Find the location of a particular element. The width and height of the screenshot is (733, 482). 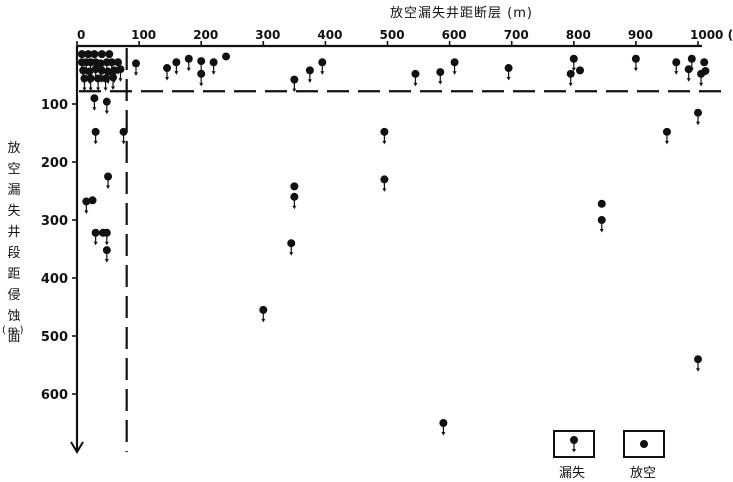

y-tick-label: 200 is located at coordinates (54, 163).